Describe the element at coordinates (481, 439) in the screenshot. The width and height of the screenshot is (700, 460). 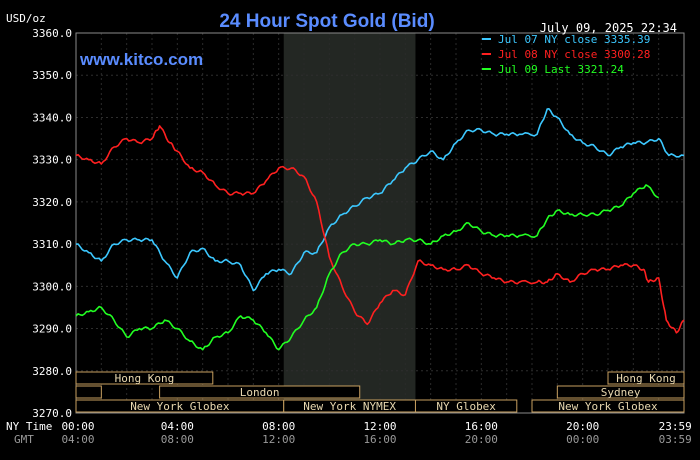
I see `x-tick-label-gmt: 20:00` at that location.